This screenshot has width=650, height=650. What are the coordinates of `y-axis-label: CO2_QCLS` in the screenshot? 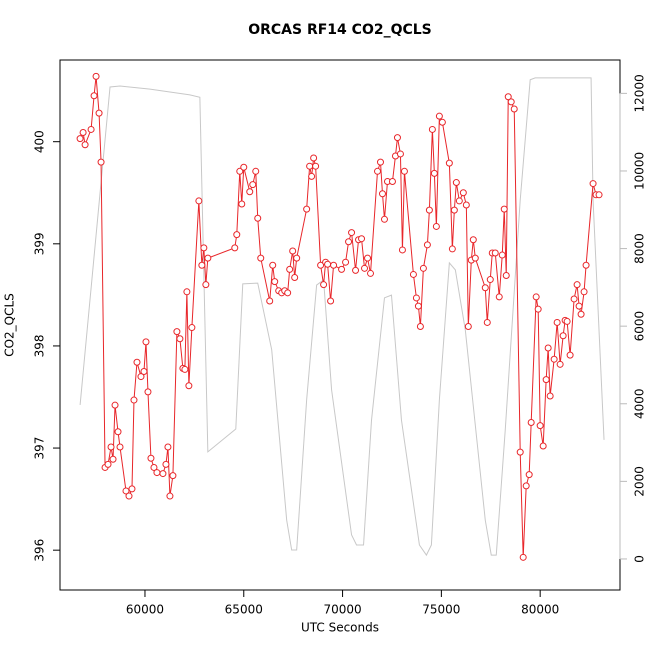 It's located at (10, 325).